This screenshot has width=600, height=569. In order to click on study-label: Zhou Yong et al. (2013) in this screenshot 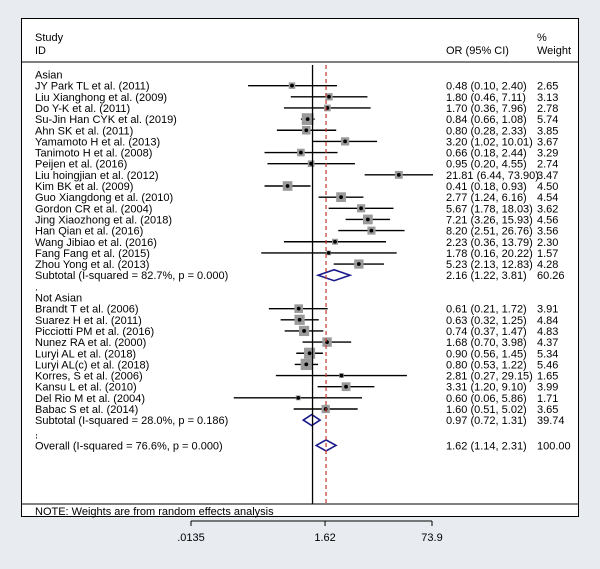, I will do `click(92, 265)`.